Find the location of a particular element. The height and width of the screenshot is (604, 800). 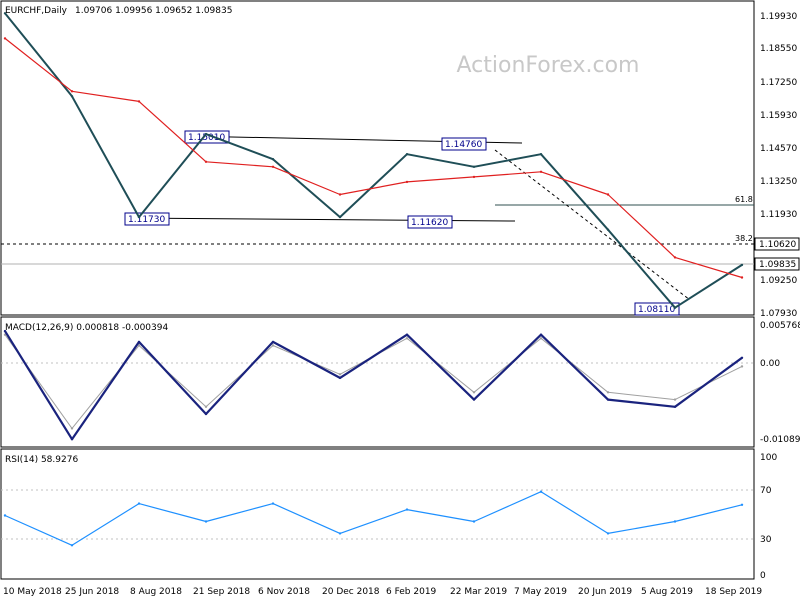

macd-signal-series is located at coordinates (373, 381).